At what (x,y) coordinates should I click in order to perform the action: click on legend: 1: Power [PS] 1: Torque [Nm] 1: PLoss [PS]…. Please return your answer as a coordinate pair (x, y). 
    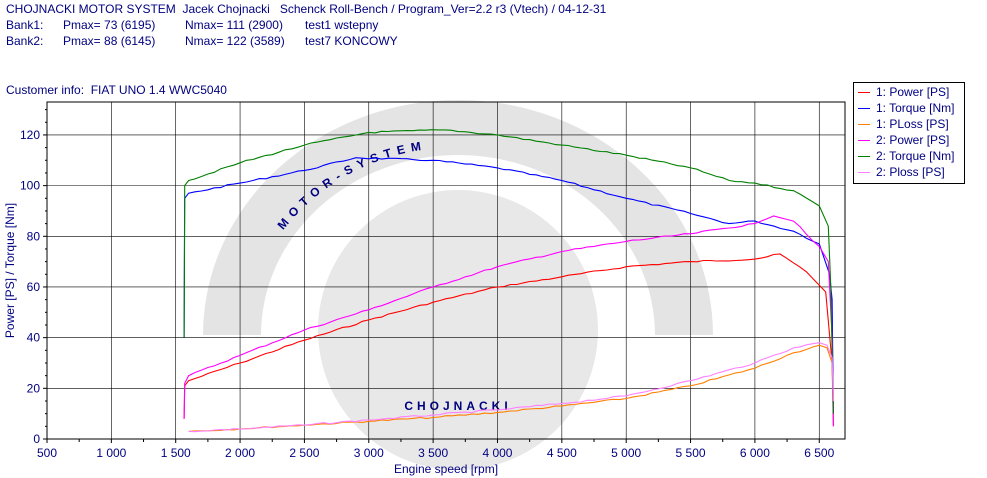
    Looking at the image, I should click on (909, 133).